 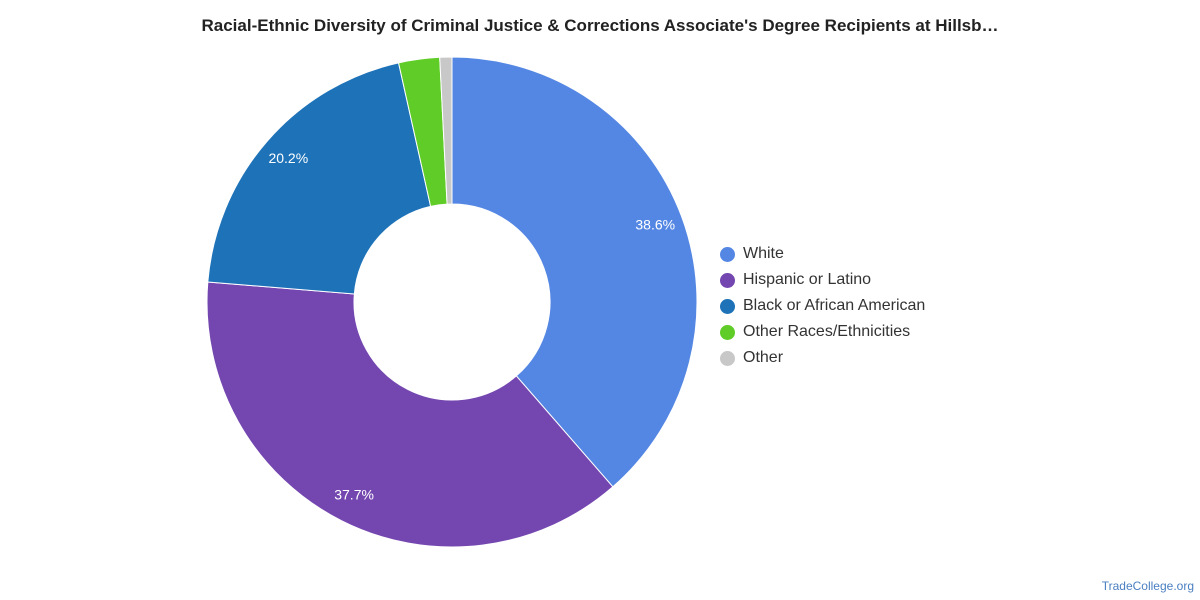 I want to click on slice-label: 37.7%, so click(x=354, y=494).